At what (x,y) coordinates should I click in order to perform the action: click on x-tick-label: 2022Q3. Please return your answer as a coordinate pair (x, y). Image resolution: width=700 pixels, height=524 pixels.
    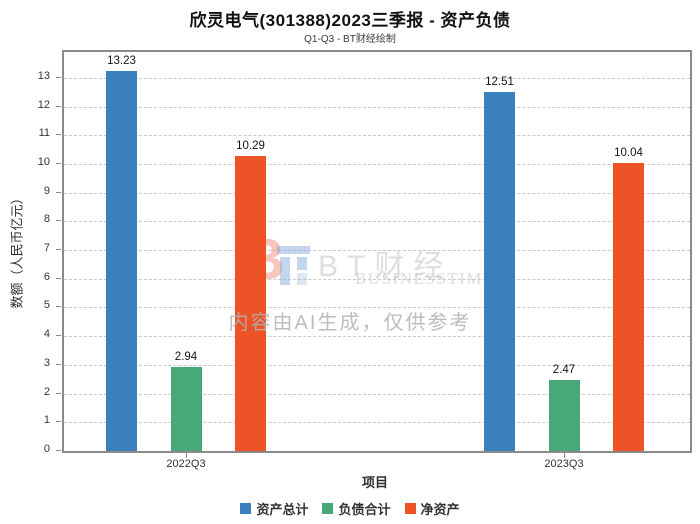
    Looking at the image, I should click on (186, 464).